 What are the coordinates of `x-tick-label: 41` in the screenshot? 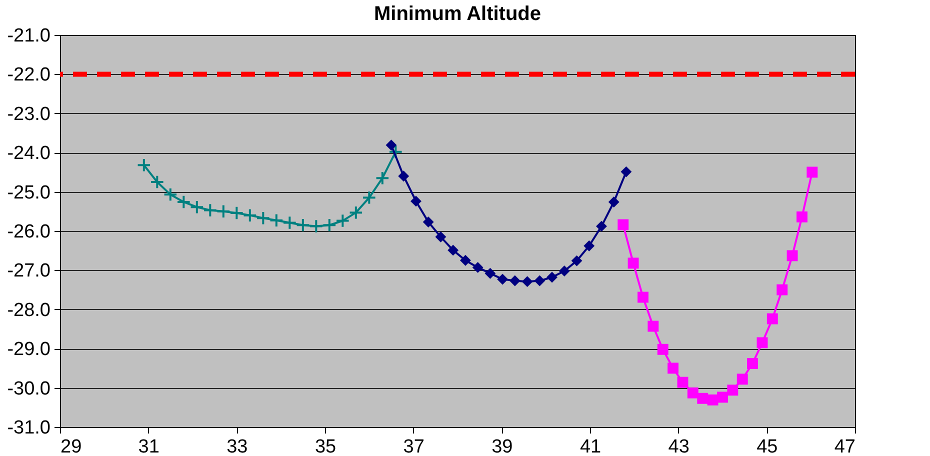 It's located at (591, 446).